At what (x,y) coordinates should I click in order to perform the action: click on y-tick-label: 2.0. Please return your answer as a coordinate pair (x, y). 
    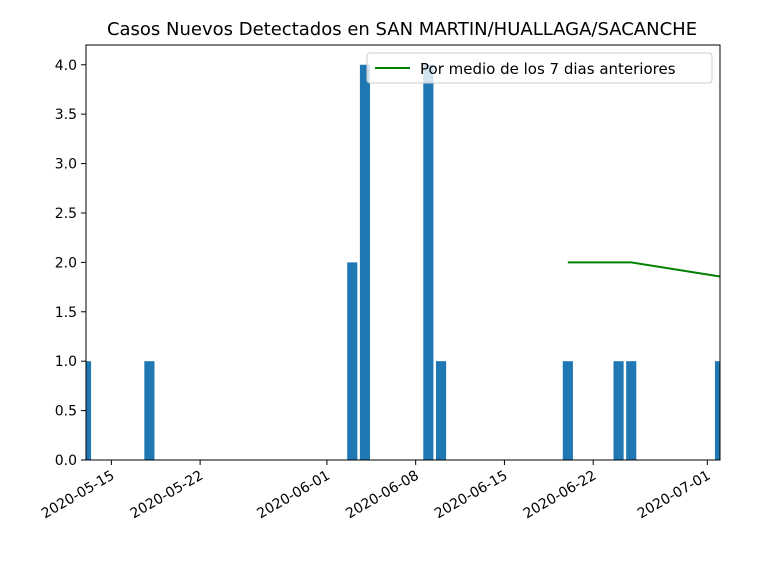
    Looking at the image, I should click on (66, 263).